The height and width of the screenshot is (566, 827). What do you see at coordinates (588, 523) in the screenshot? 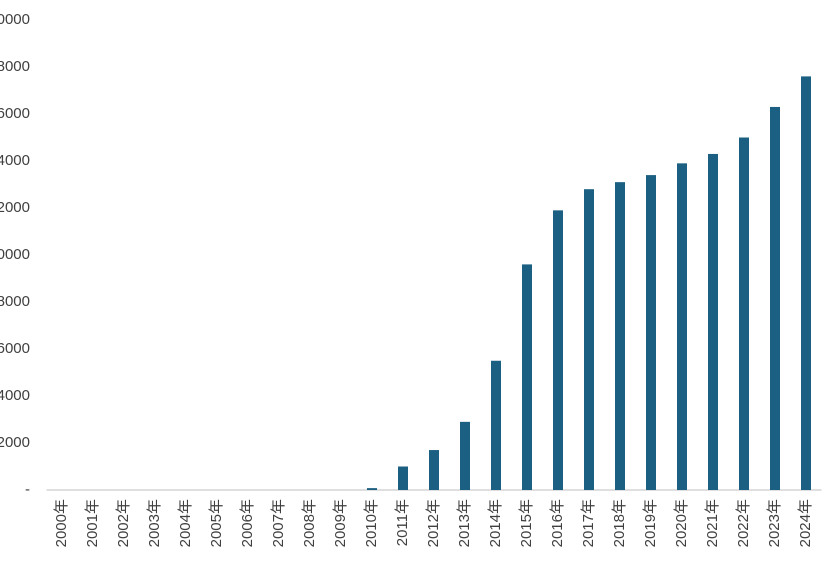
I see `x-tick-label: 2017年` at bounding box center [588, 523].